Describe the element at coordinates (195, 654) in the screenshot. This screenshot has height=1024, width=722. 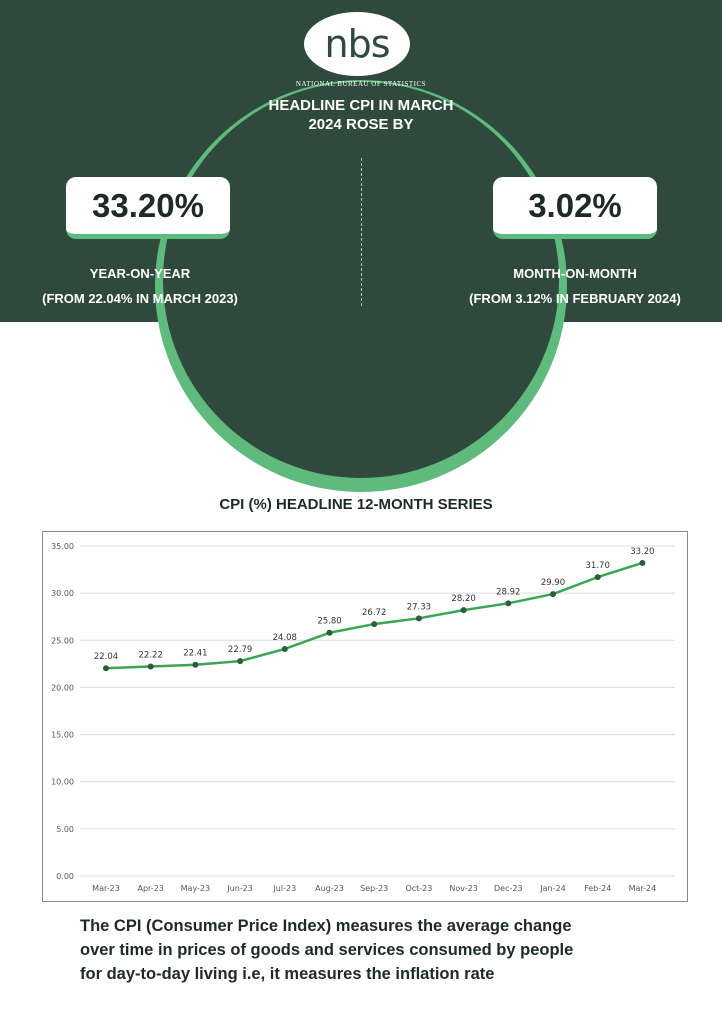
I see `data-label: 22.41` at that location.